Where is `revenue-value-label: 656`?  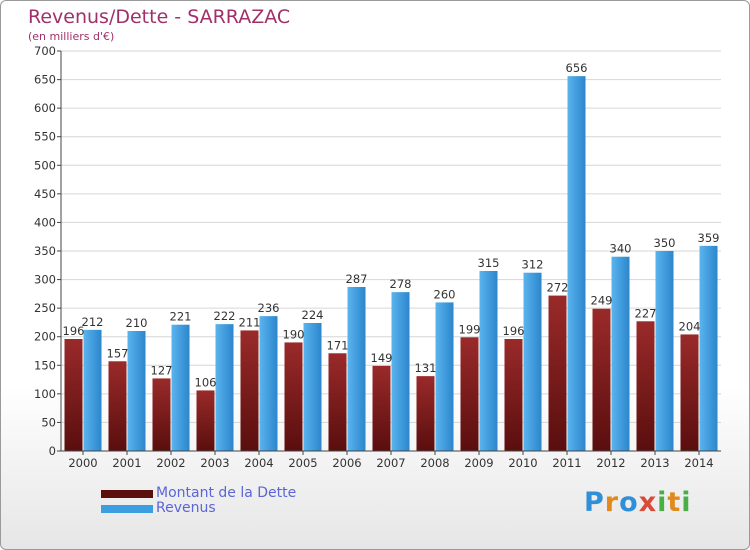
revenue-value-label: 656 is located at coordinates (577, 68).